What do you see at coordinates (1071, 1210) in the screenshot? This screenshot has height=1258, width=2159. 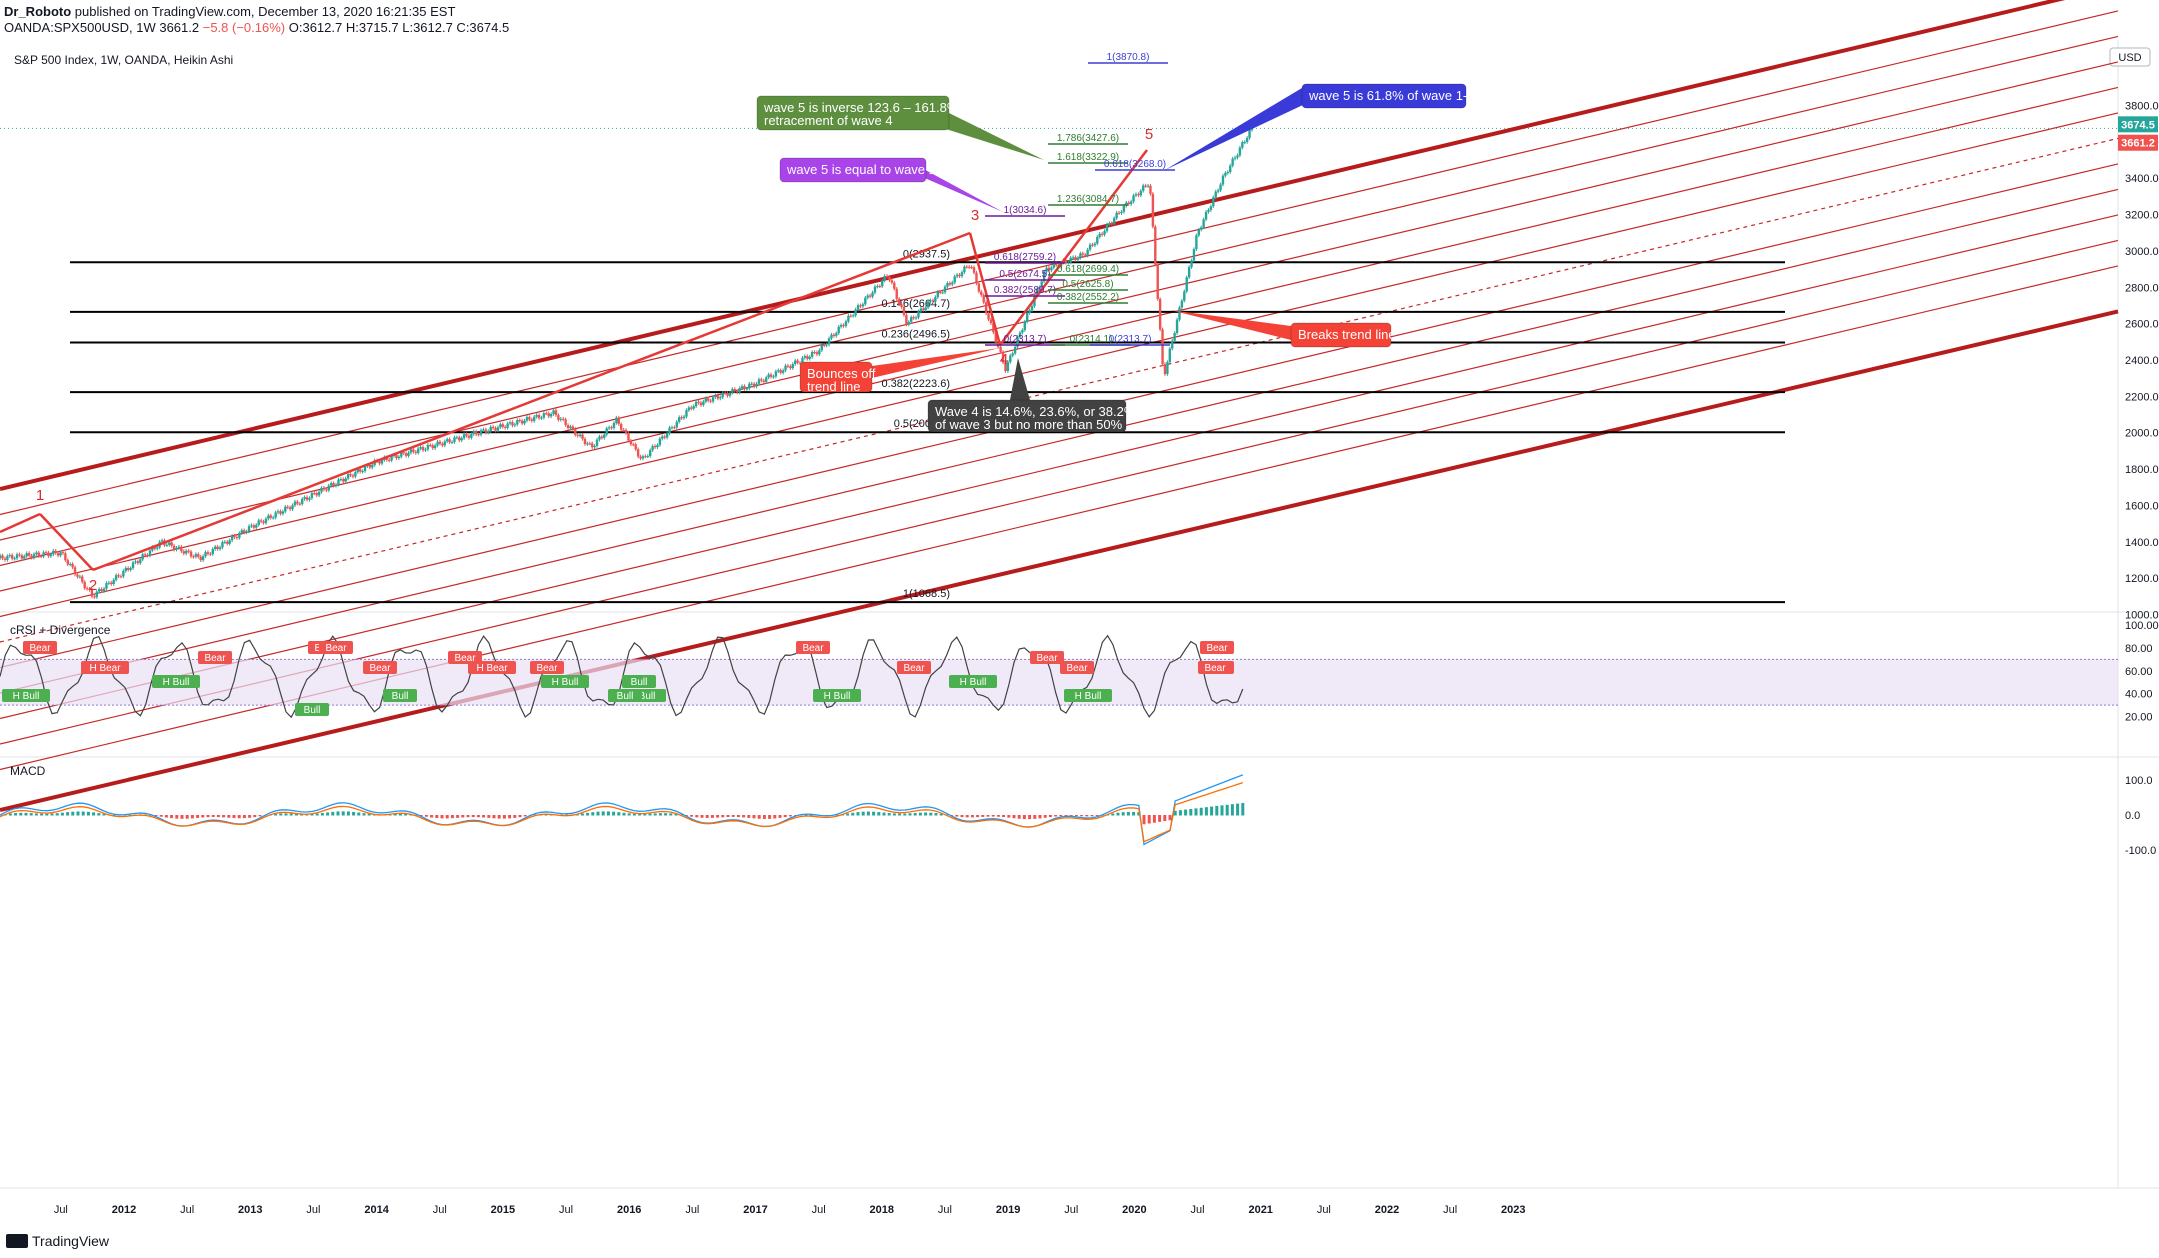 I see `time-tick-label: Jul` at bounding box center [1071, 1210].